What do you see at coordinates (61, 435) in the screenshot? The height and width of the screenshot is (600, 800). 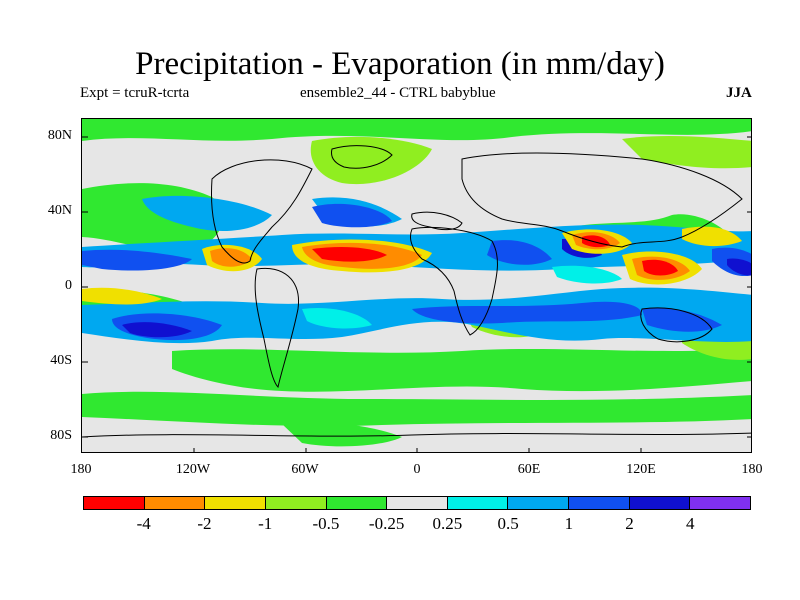 I see `y-tick-label-80s: 80S` at bounding box center [61, 435].